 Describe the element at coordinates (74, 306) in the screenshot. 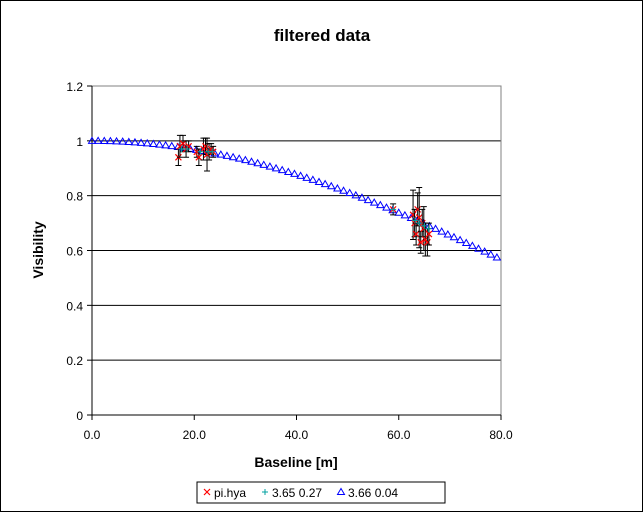

I see `y-tick-label: 0.4` at that location.